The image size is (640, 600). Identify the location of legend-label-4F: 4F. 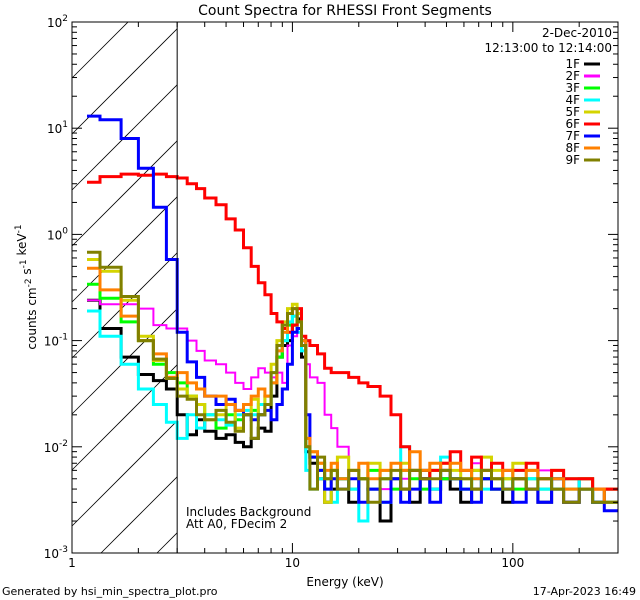
(572, 100).